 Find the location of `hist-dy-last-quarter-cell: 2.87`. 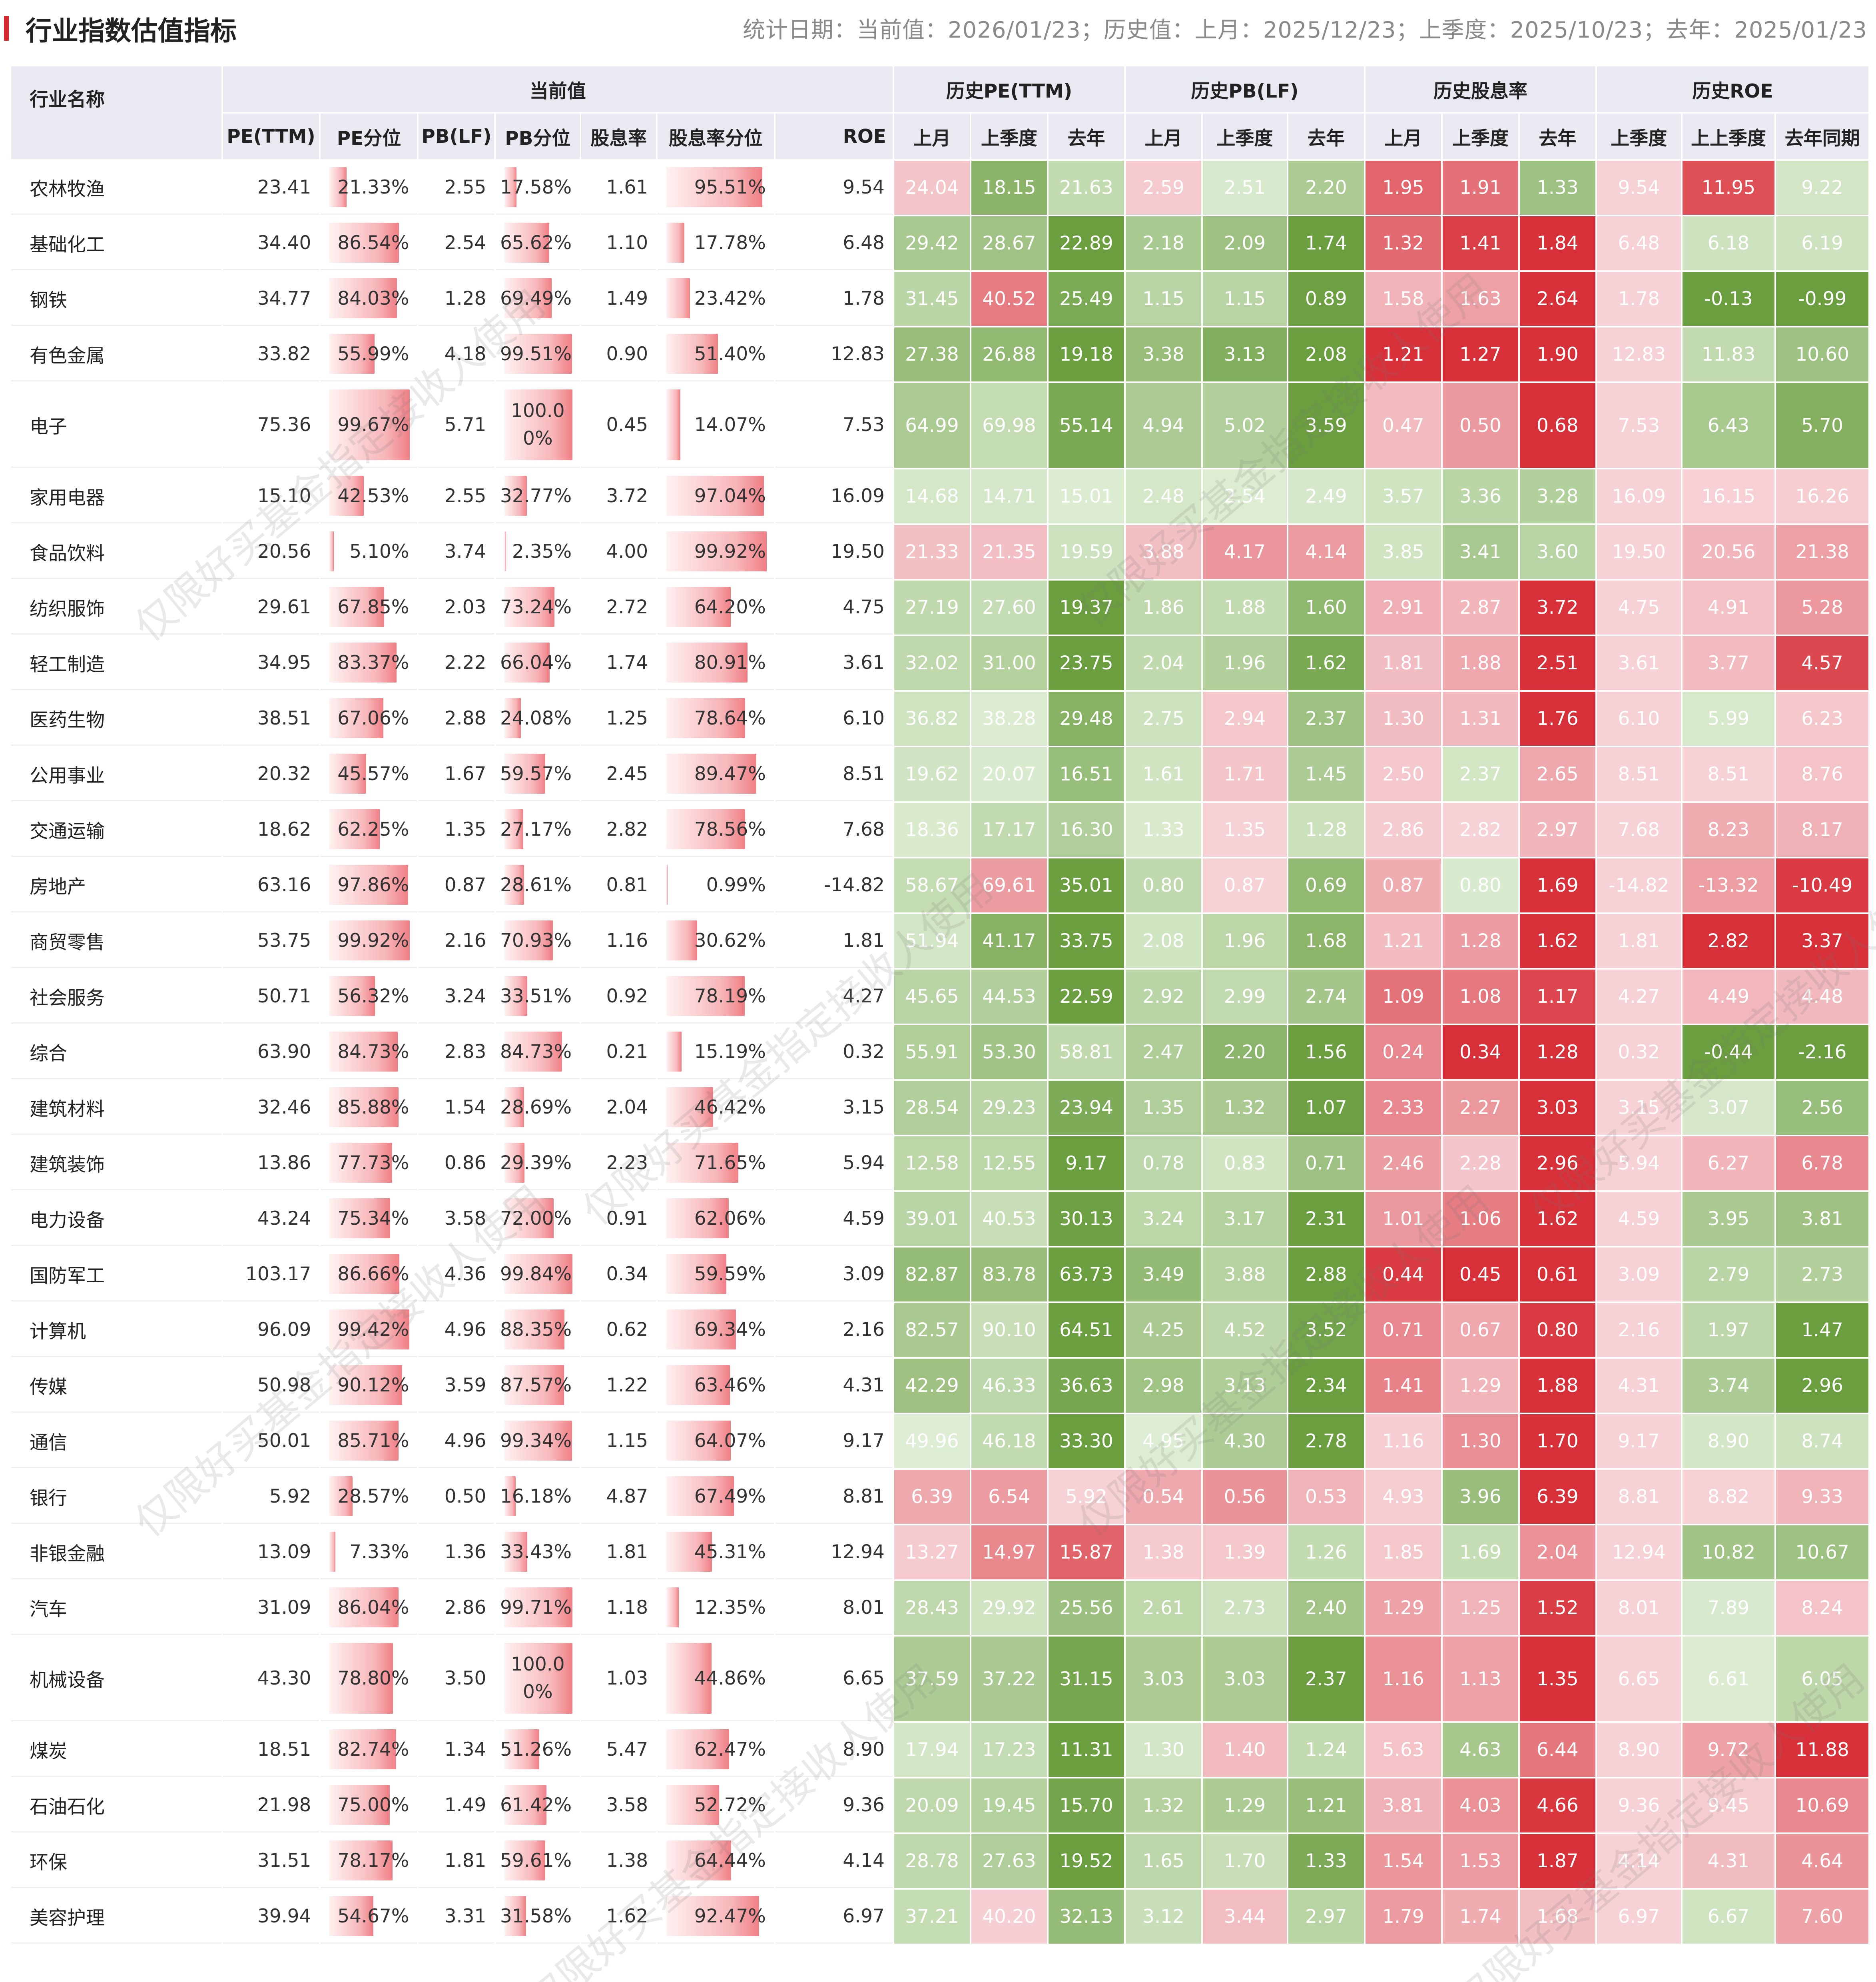

hist-dy-last-quarter-cell: 2.87 is located at coordinates (1480, 608).